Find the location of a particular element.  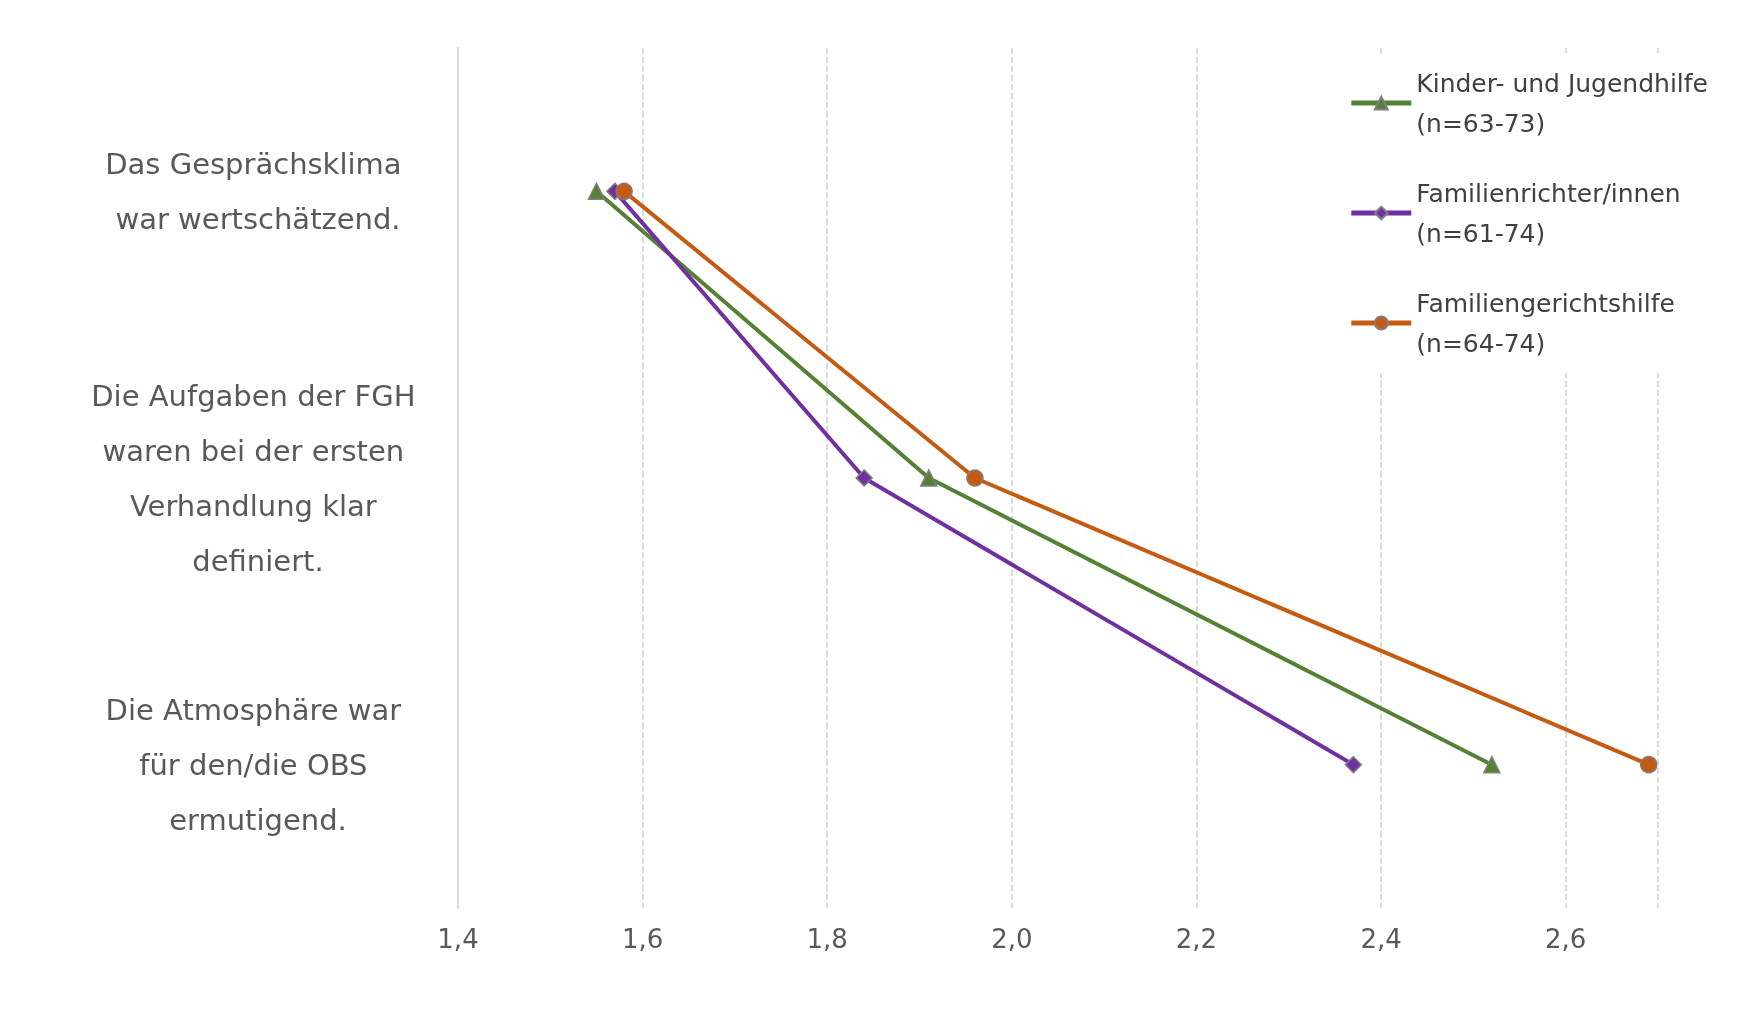

x-tick-label: 2,6 is located at coordinates (1566, 939).